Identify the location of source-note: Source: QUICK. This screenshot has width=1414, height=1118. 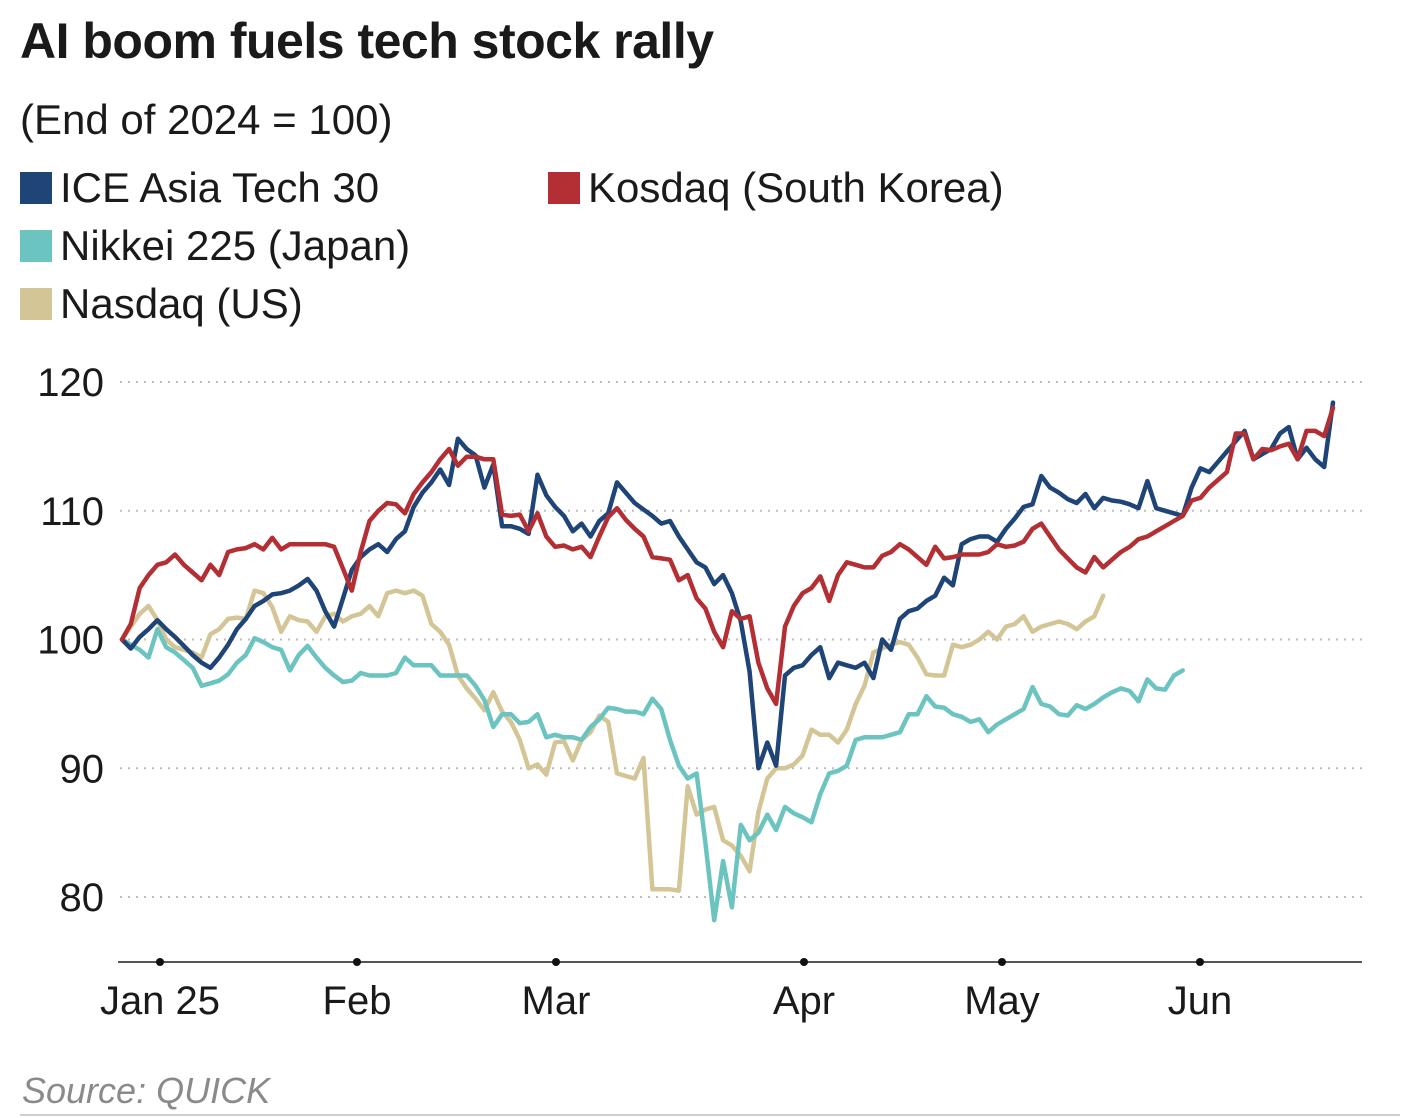
(146, 1090).